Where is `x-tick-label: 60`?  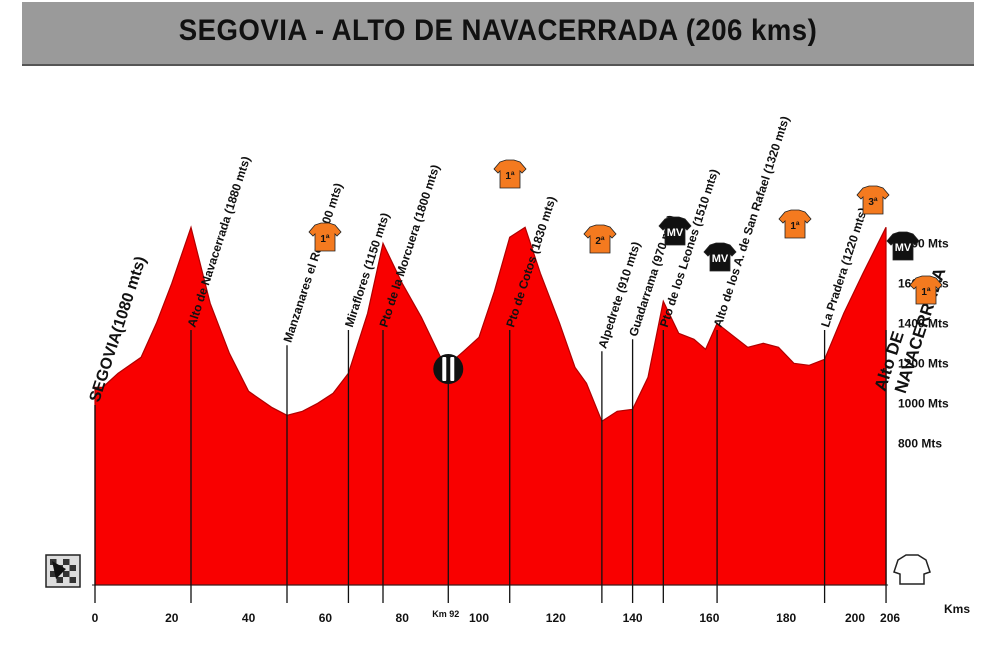 x-tick-label: 60 is located at coordinates (326, 618).